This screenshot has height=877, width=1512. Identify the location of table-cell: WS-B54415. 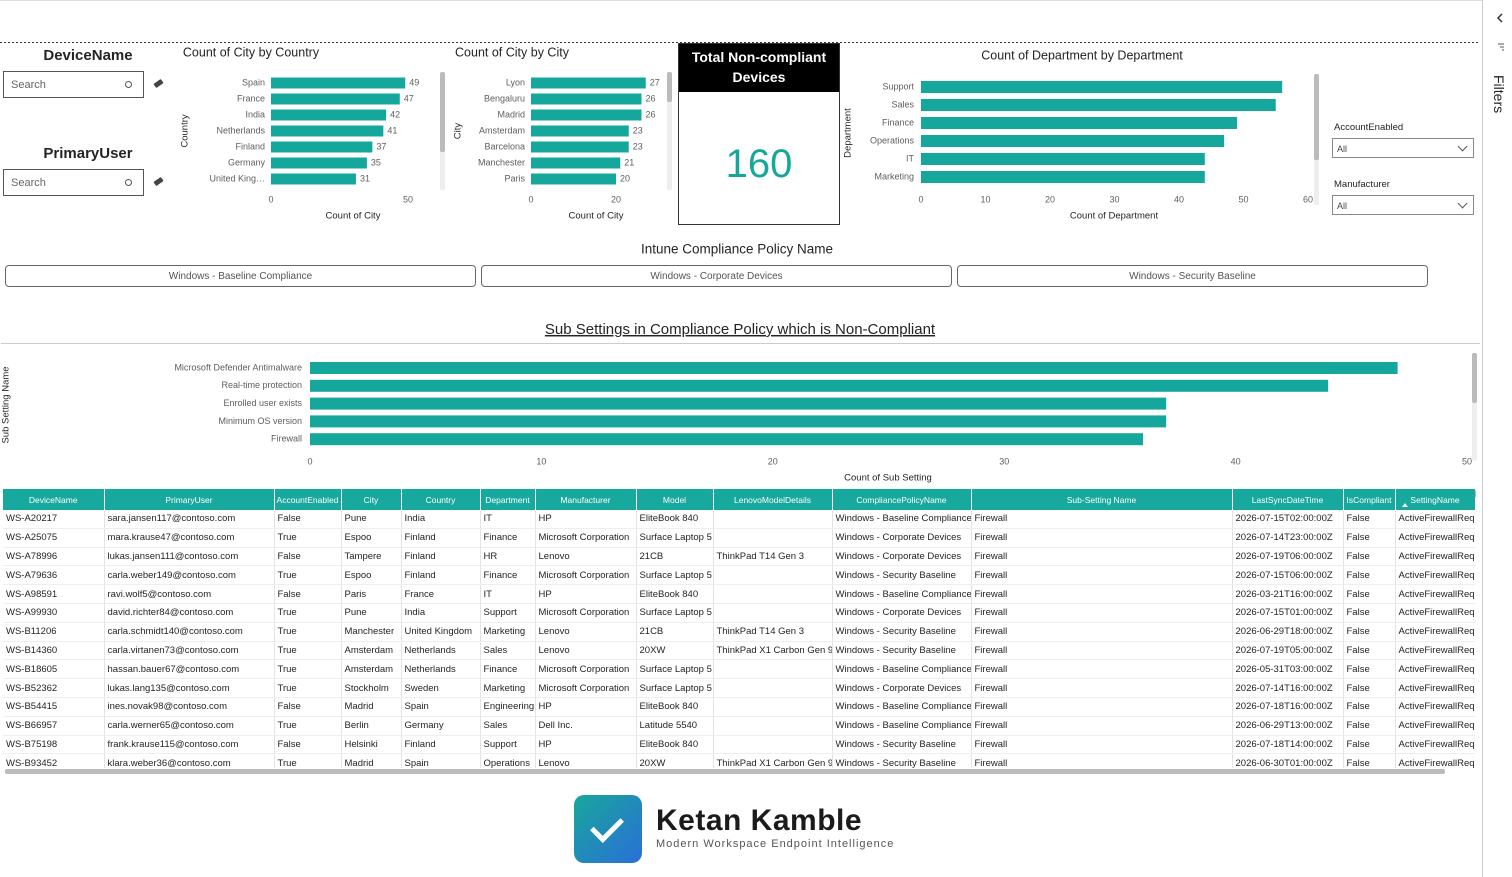
(54, 707).